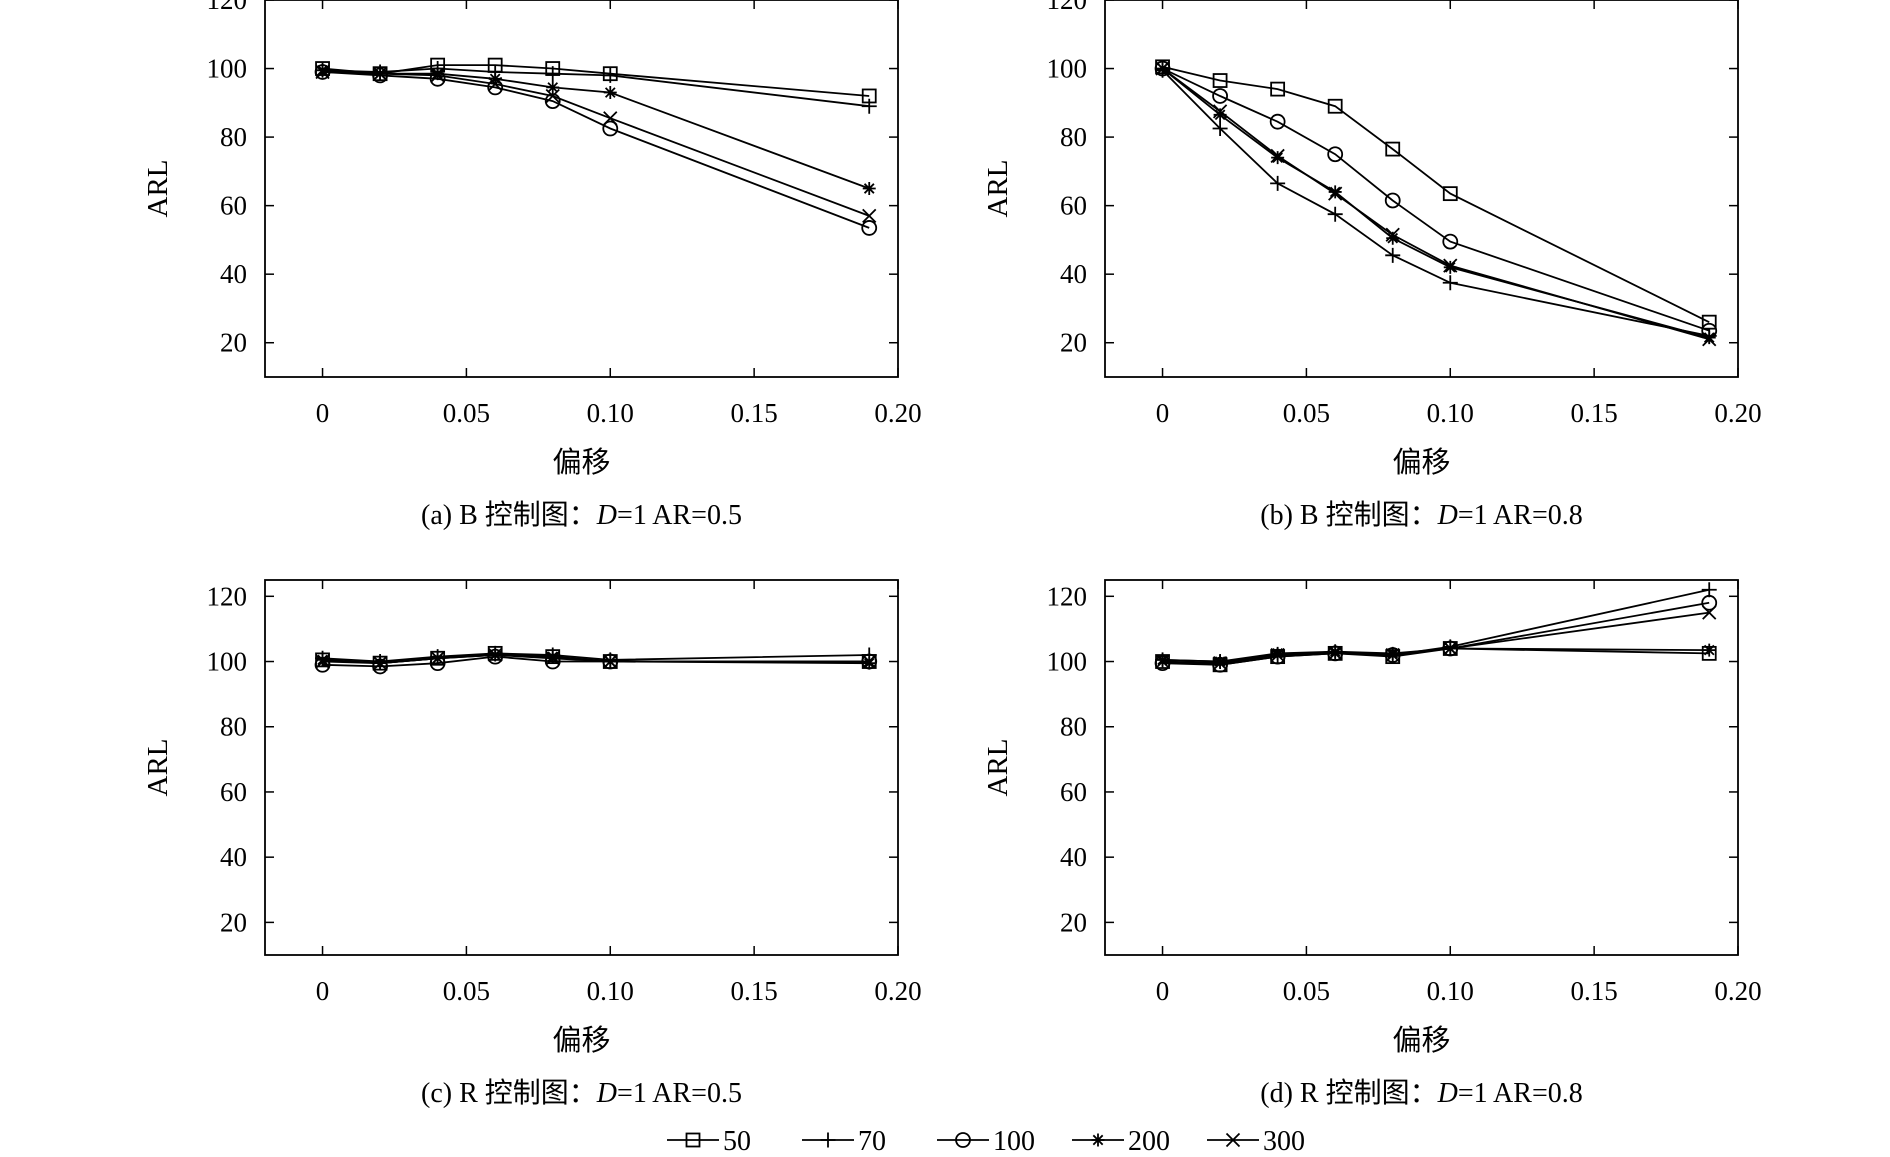  What do you see at coordinates (828, 1140) in the screenshot?
I see `legend-marker-plus` at bounding box center [828, 1140].